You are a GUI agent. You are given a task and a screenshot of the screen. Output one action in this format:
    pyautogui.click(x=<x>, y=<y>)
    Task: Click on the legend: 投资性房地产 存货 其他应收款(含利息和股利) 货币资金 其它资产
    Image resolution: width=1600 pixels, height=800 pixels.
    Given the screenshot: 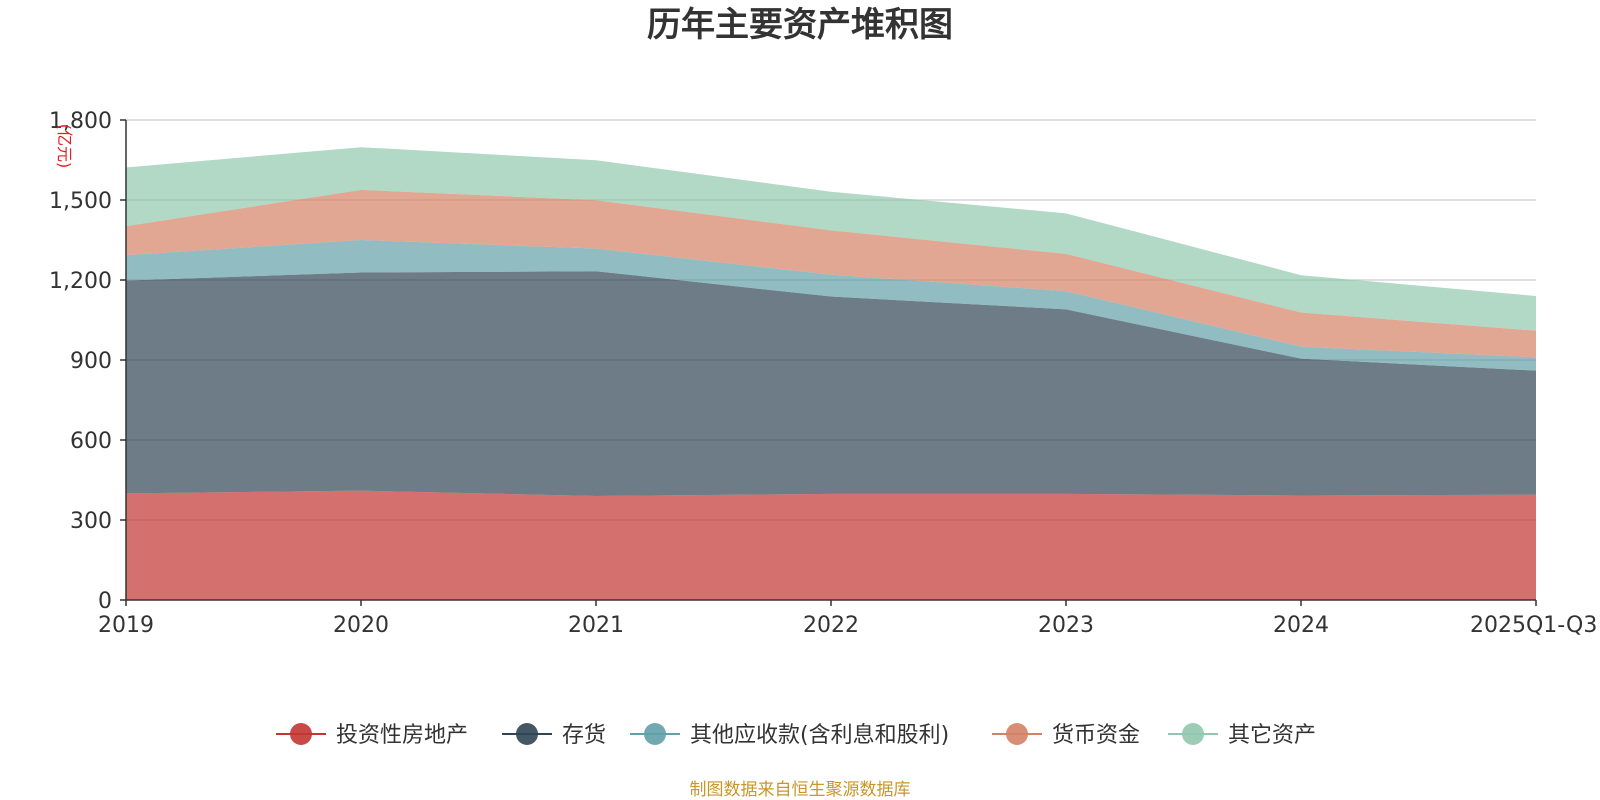 What is the action you would take?
    pyautogui.click(x=796, y=735)
    